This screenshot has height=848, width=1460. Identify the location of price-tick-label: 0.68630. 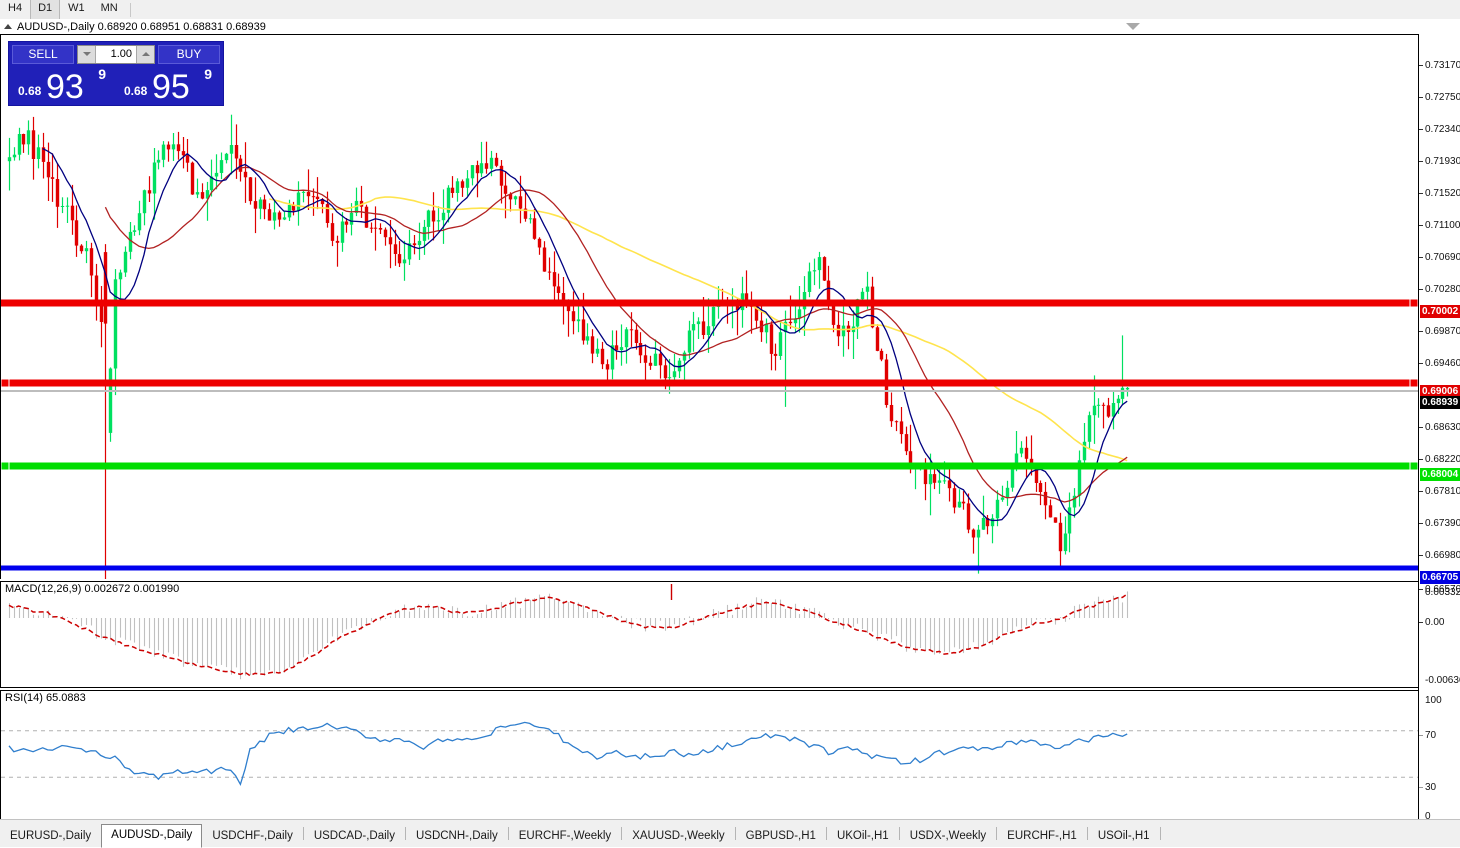
(1442, 427).